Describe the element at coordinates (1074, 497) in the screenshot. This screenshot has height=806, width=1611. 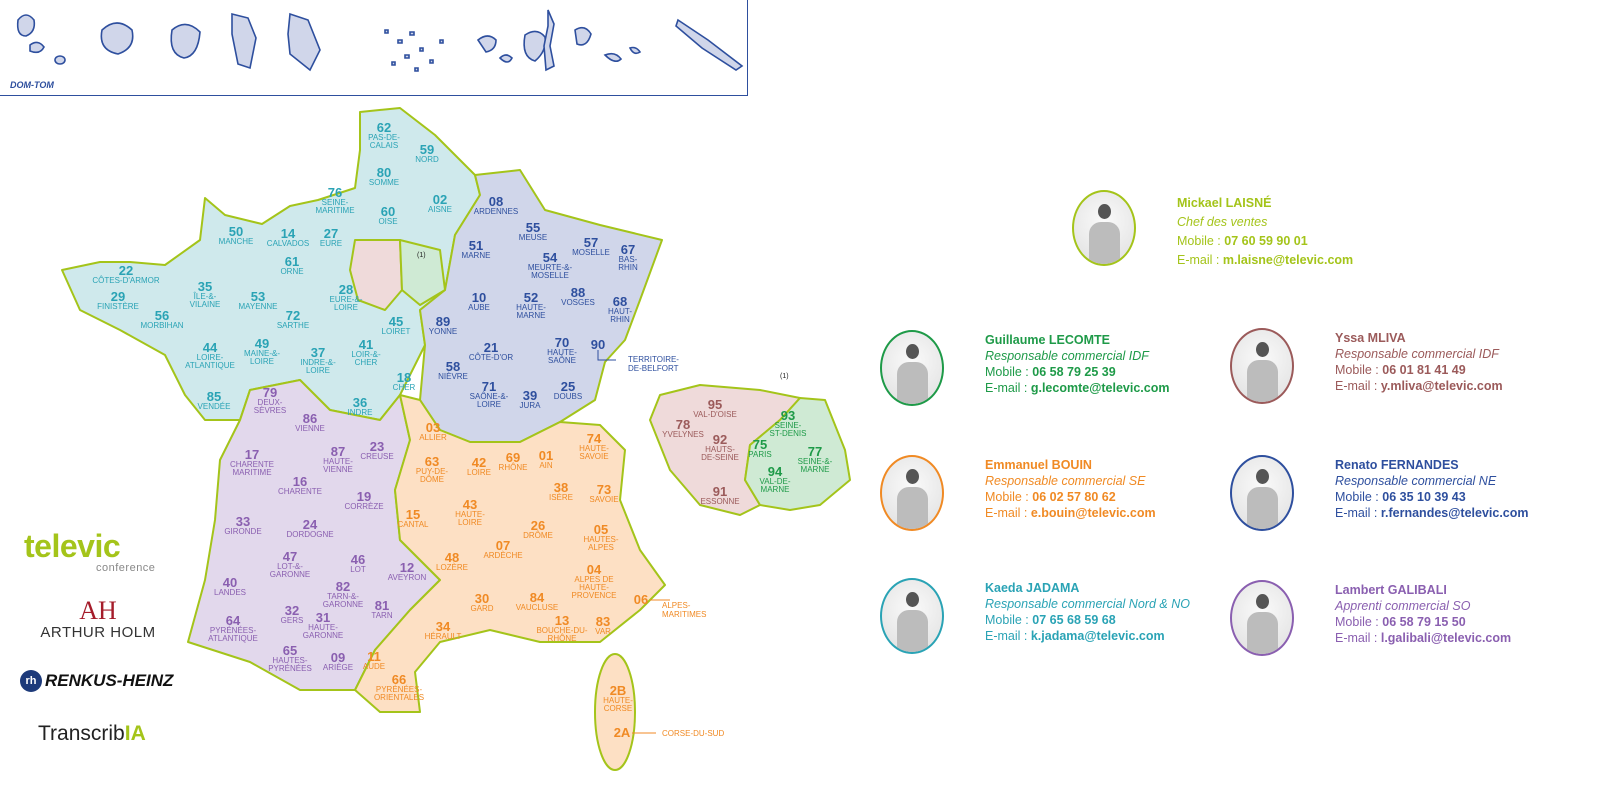
I see `contact-mobile: 06 02 57 80 62` at that location.